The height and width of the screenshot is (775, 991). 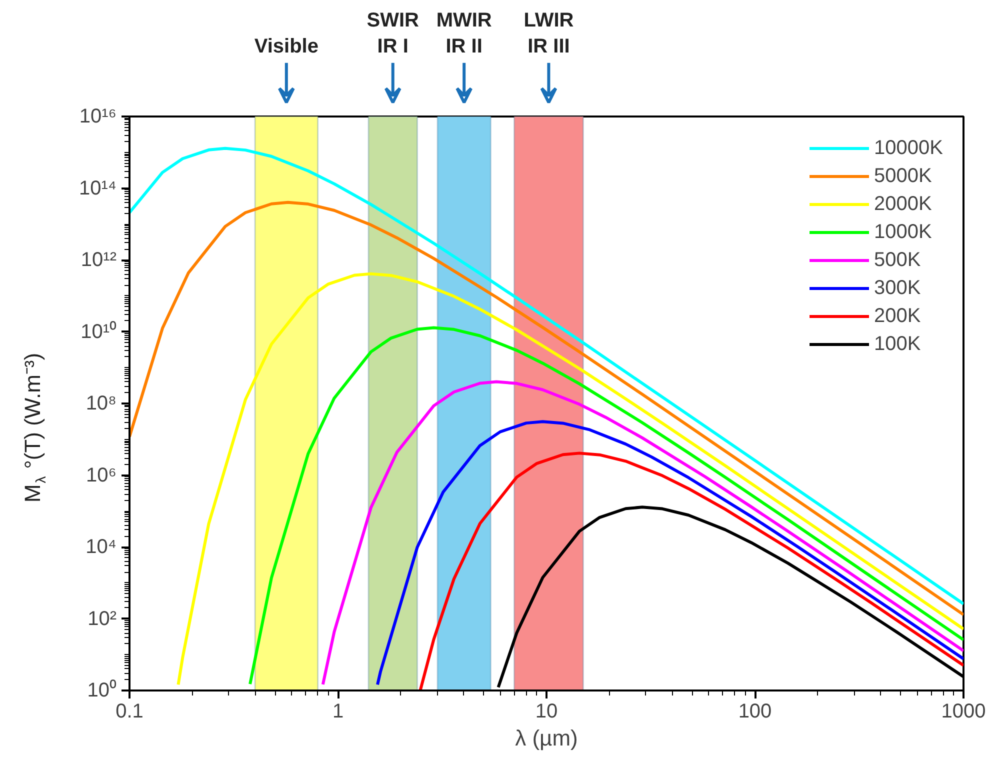 I want to click on legend-label: 100K, so click(x=897, y=344).